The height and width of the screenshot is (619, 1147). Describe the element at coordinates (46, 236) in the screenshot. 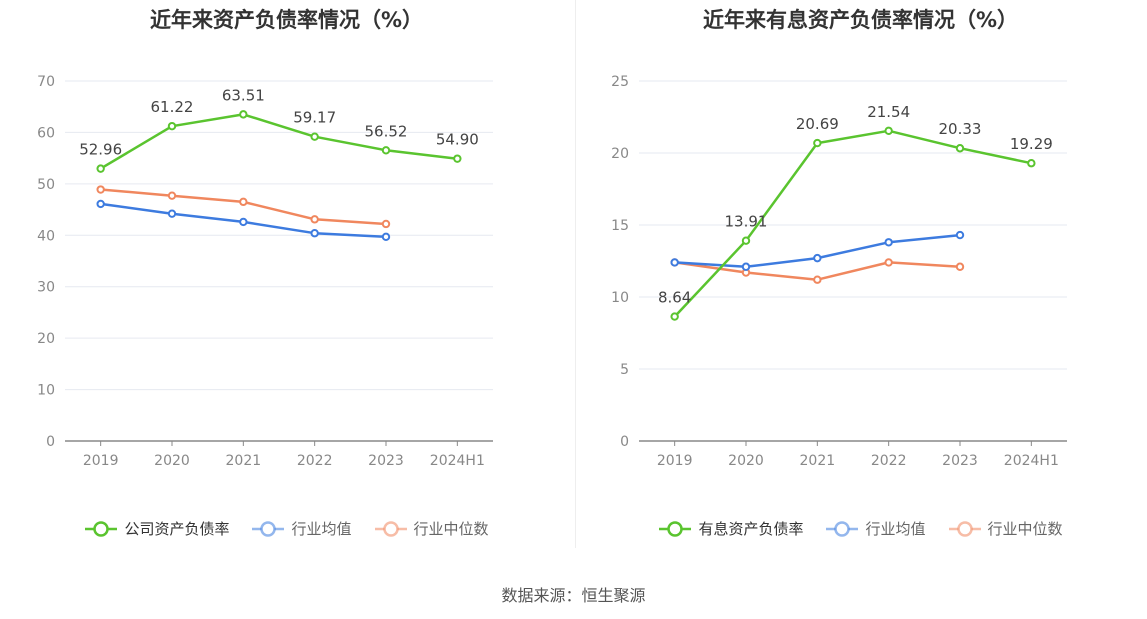

I see `y-tick-label: 40` at that location.